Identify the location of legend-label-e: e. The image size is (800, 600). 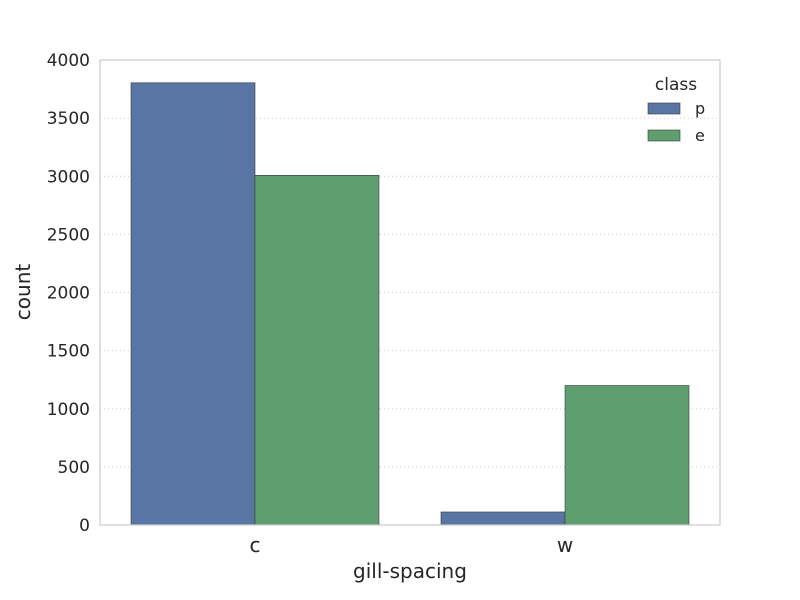
(700, 135).